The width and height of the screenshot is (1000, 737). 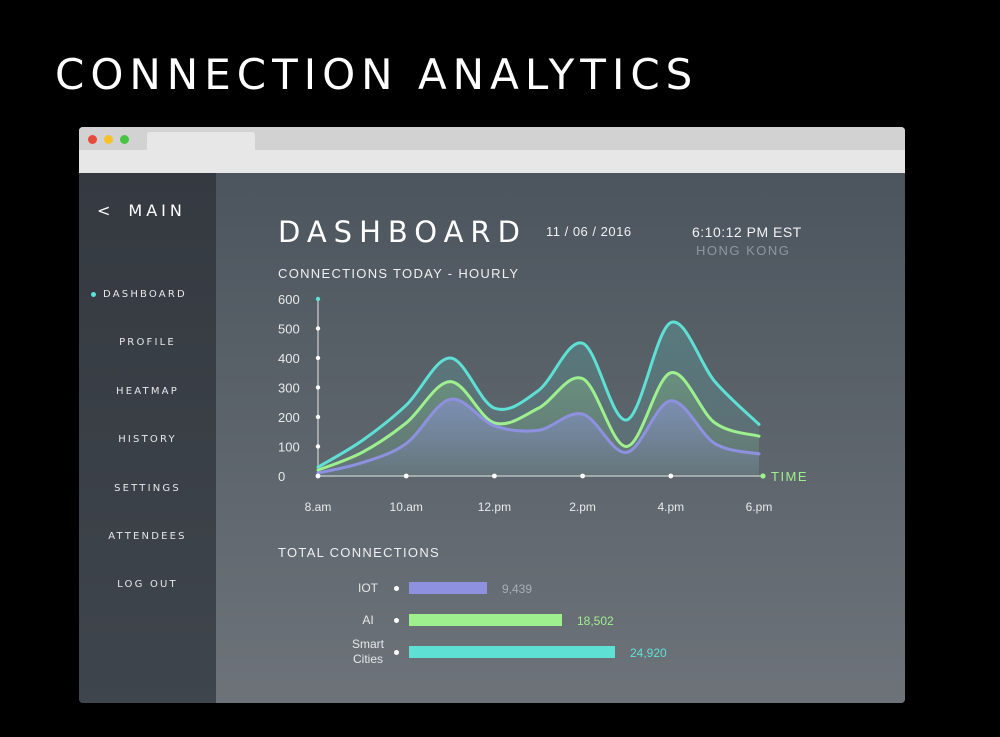 What do you see at coordinates (108, 139) in the screenshot?
I see `minimize-window-button` at bounding box center [108, 139].